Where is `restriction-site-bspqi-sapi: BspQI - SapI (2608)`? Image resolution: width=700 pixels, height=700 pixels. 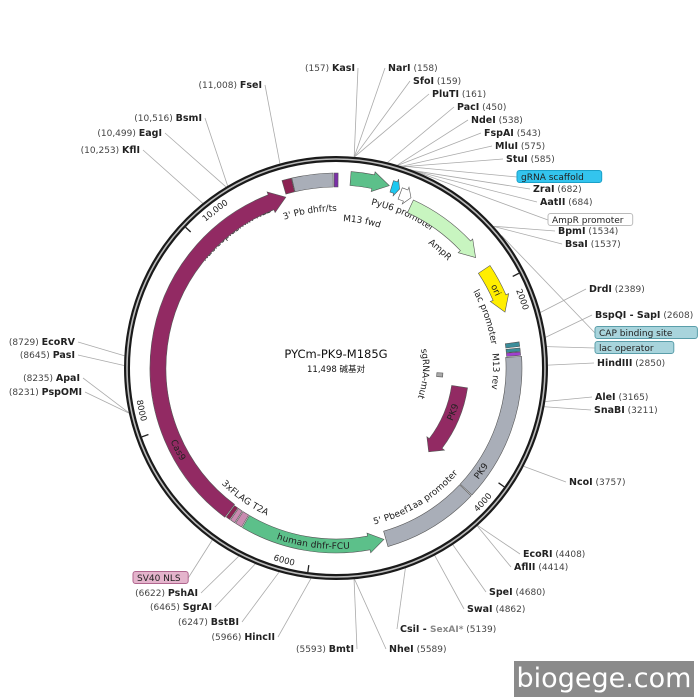 restriction-site-bspqi-sapi: BspQI - SapI (2608) is located at coordinates (644, 315).